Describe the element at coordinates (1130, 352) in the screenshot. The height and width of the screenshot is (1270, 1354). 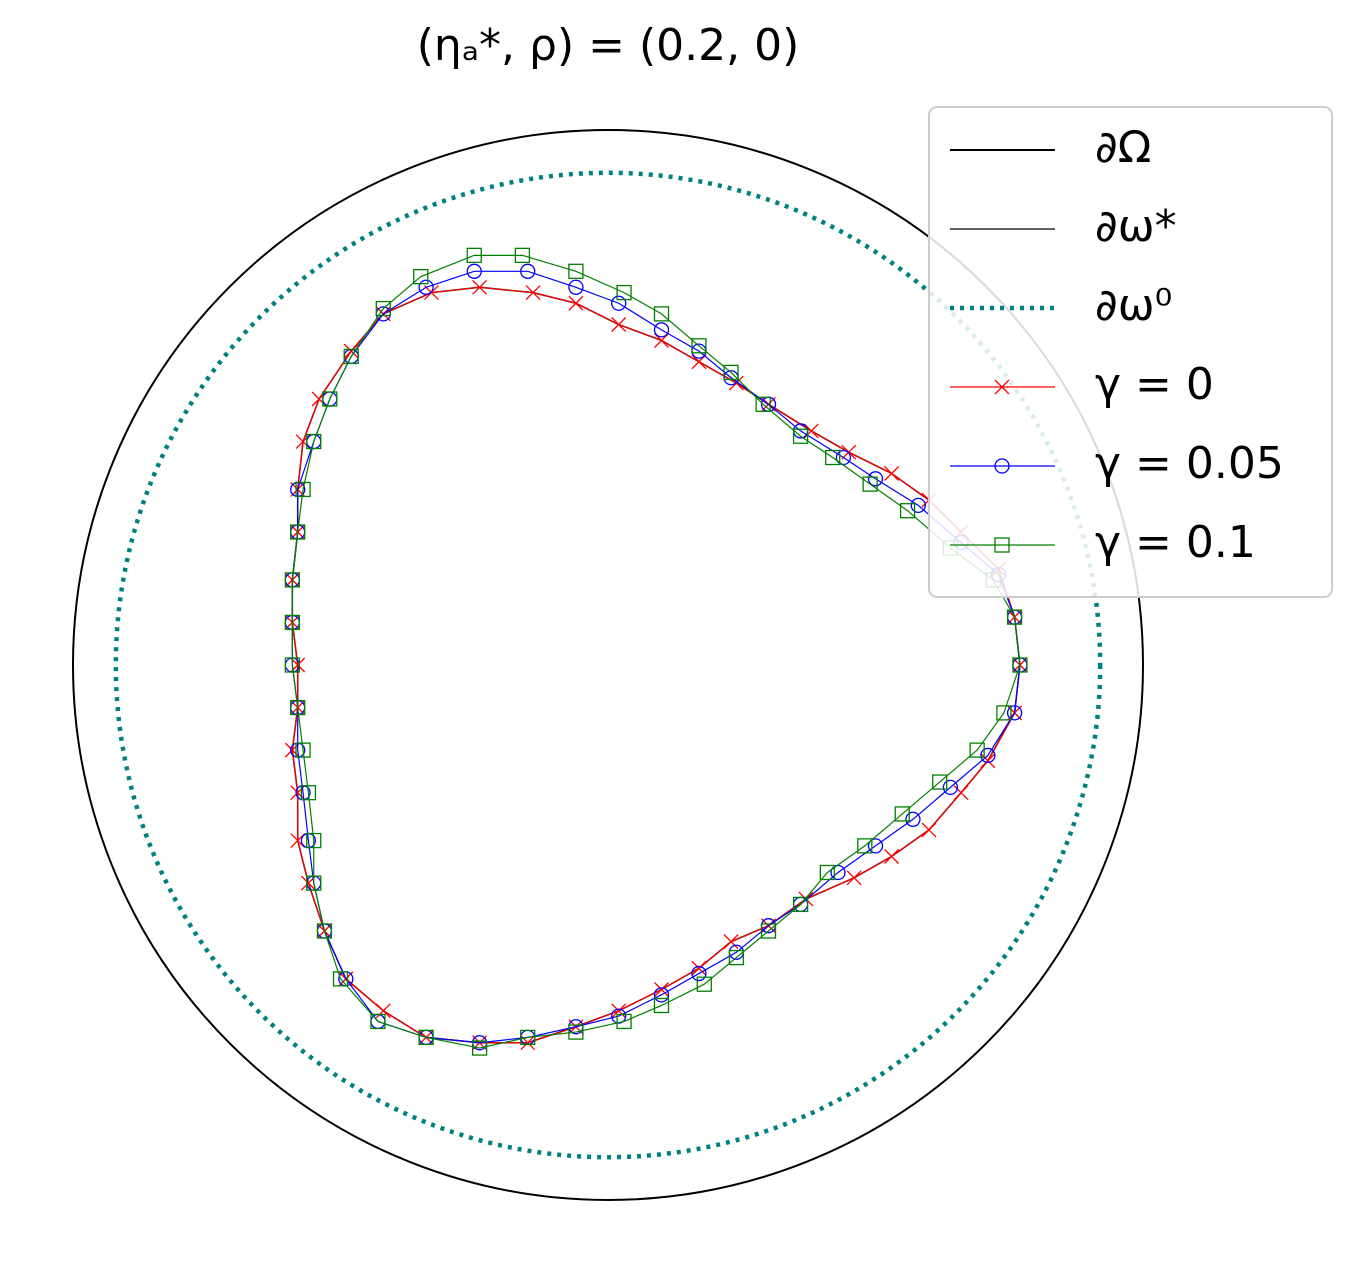
I see `legend: ∂Ω ∂ω* ∂ω⁰ γ = 0 γ = 0.05 γ = 0.1` at that location.